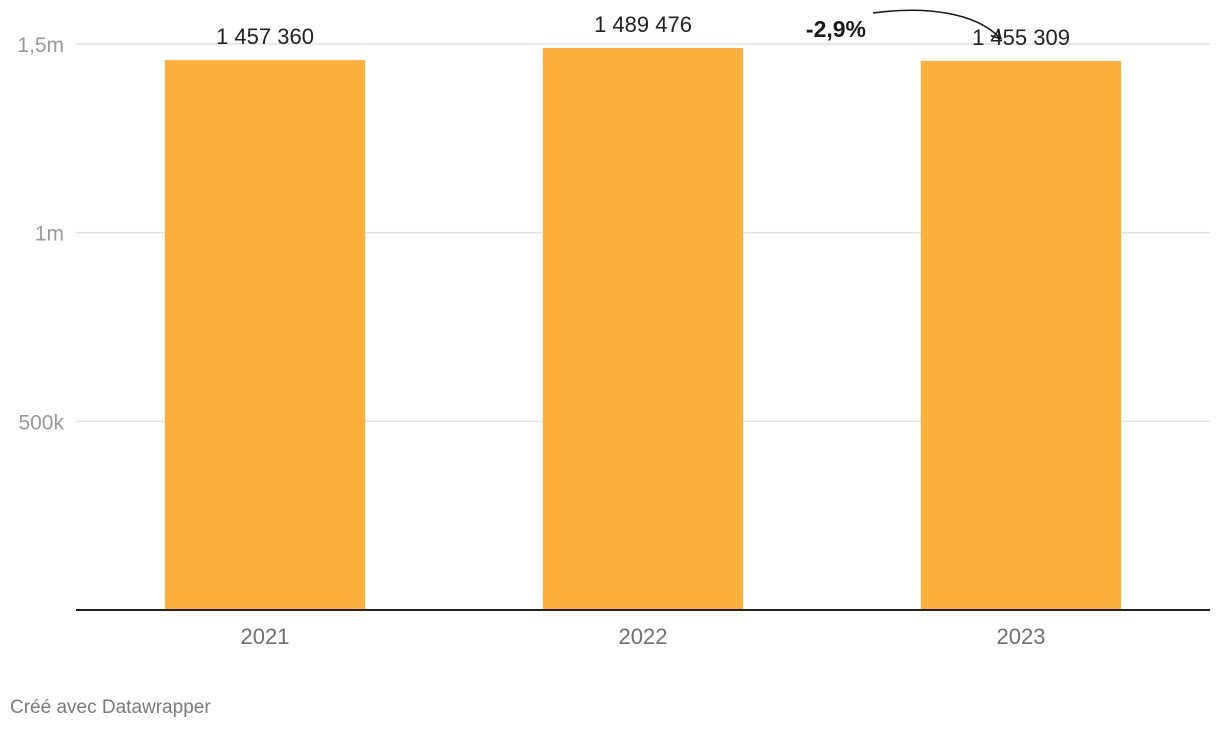 This screenshot has height=734, width=1220. I want to click on y-tick-label: 1,5m, so click(40, 45).